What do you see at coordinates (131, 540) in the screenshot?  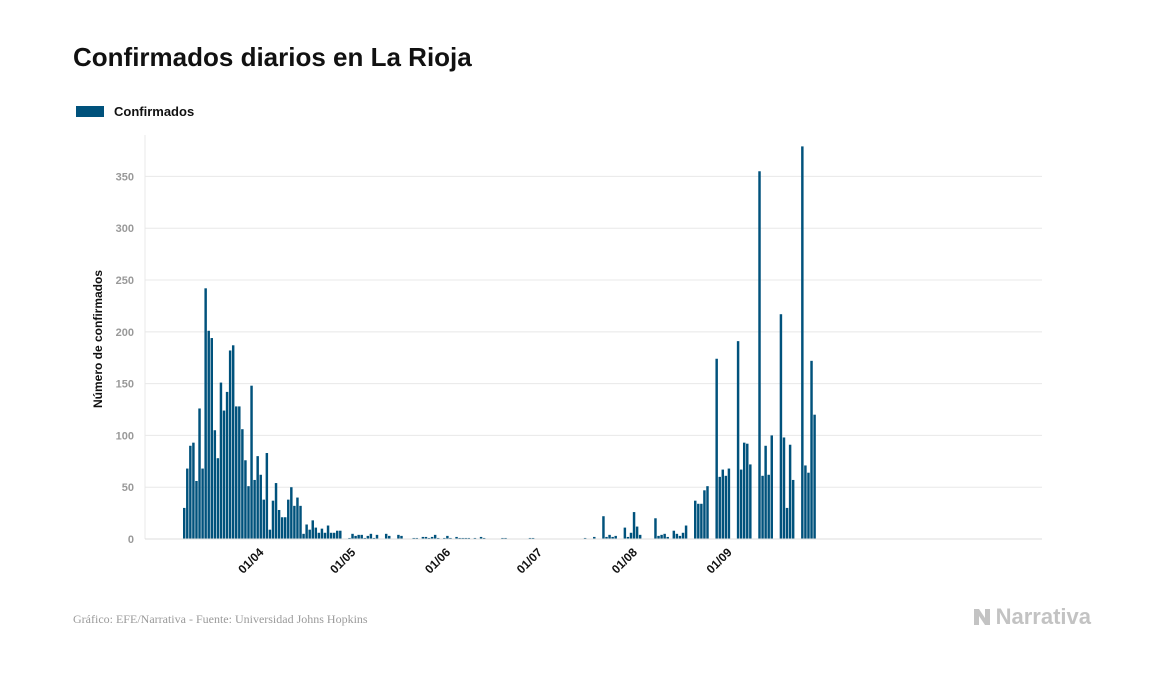 I see `y-tick-label: 0` at bounding box center [131, 540].